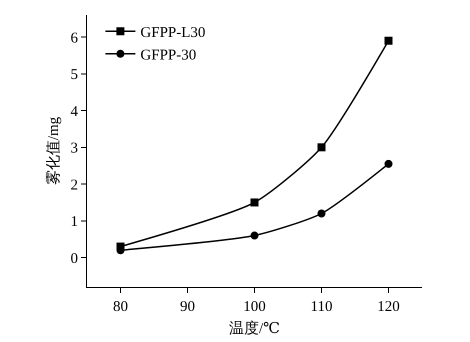 Image resolution: width=470 pixels, height=342 pixels. Describe the element at coordinates (168, 56) in the screenshot. I see `legend-label: GFPP-30` at that location.